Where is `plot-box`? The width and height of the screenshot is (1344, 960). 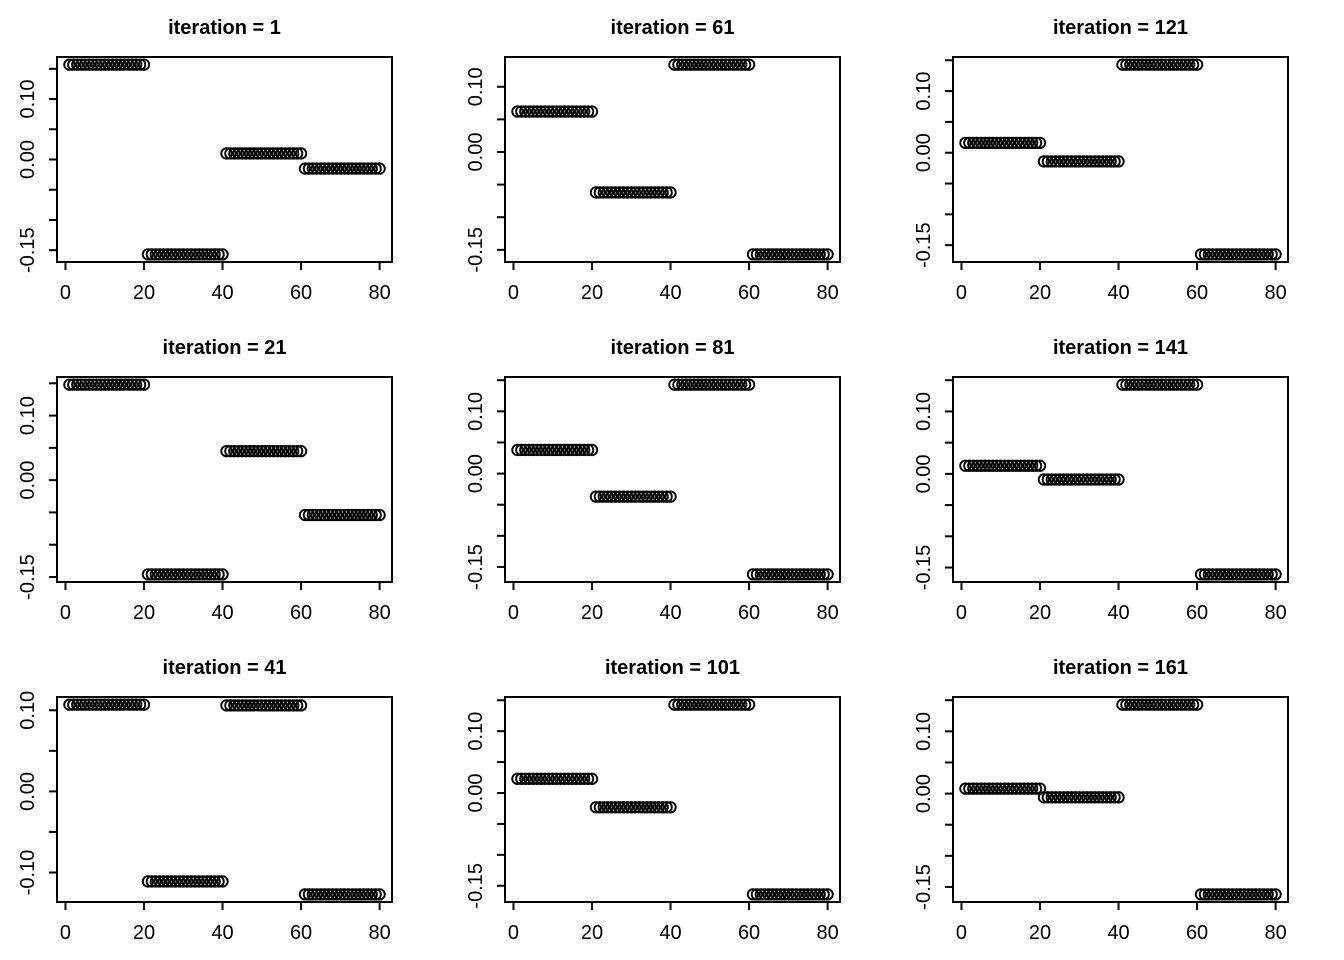
plot-box is located at coordinates (1120, 159).